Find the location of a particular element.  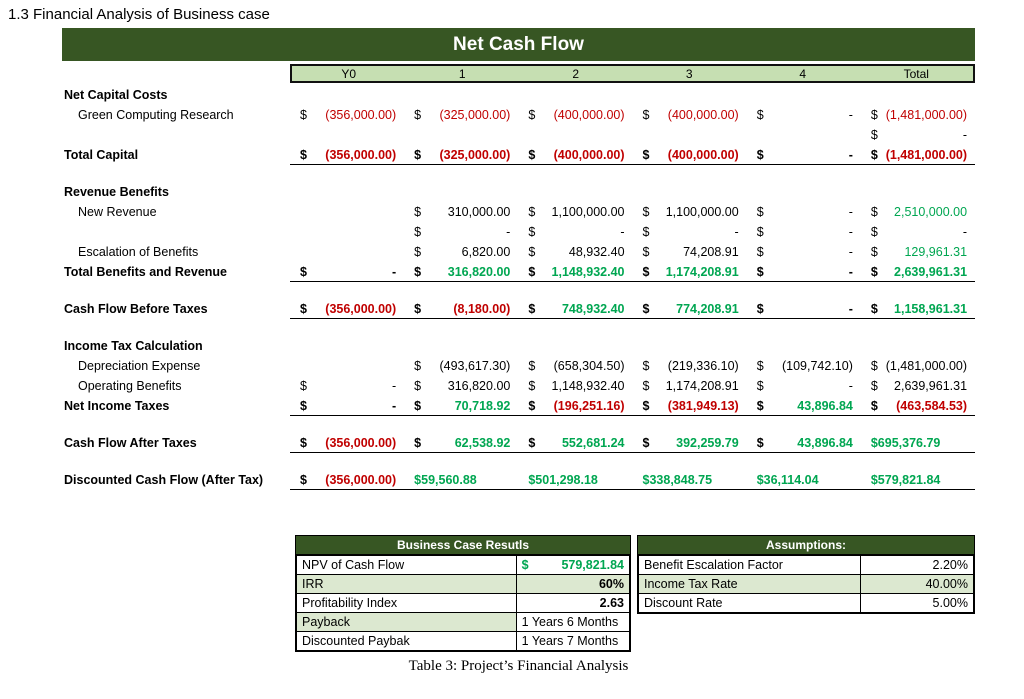

assumption-value: 40.00% is located at coordinates (916, 584).